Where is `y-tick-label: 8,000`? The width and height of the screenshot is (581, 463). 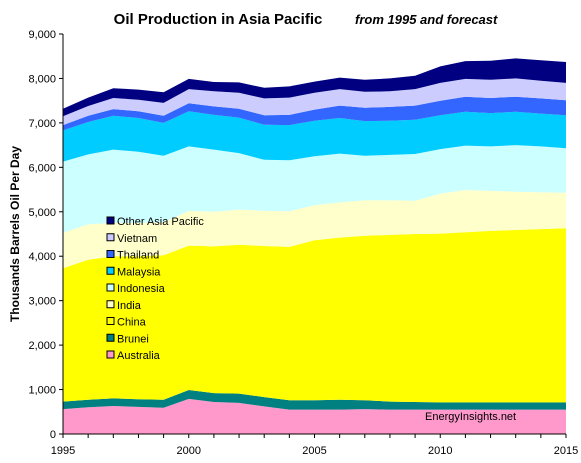
y-tick-label: 8,000 is located at coordinates (42, 79).